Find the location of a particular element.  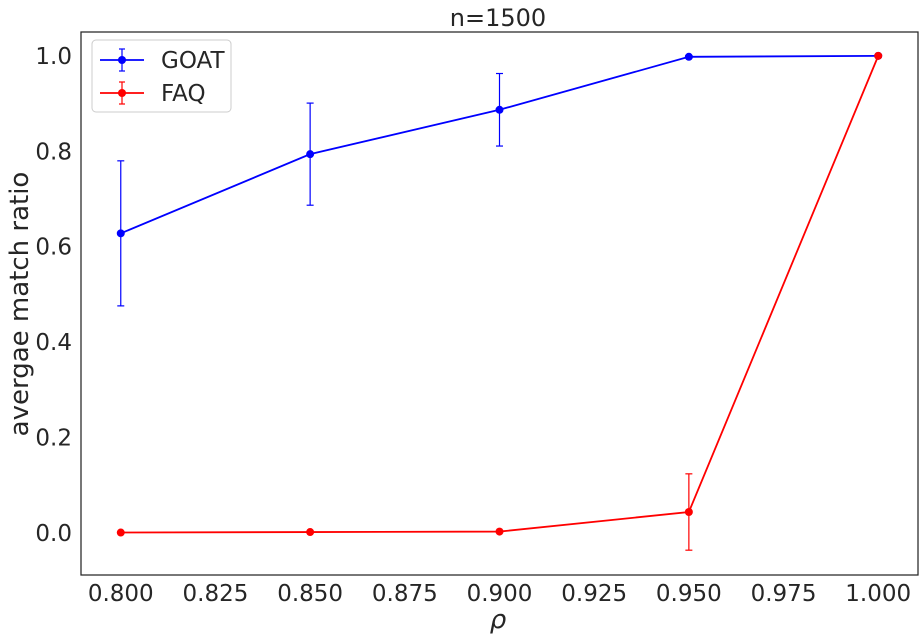

x-tick-label: 0.825 is located at coordinates (216, 594).